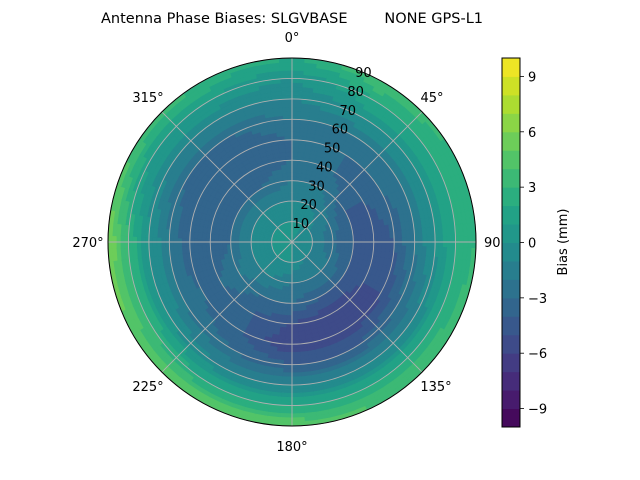 The height and width of the screenshot is (480, 640). What do you see at coordinates (537, 354) in the screenshot?
I see `colorbar-tick-label: −6` at bounding box center [537, 354].